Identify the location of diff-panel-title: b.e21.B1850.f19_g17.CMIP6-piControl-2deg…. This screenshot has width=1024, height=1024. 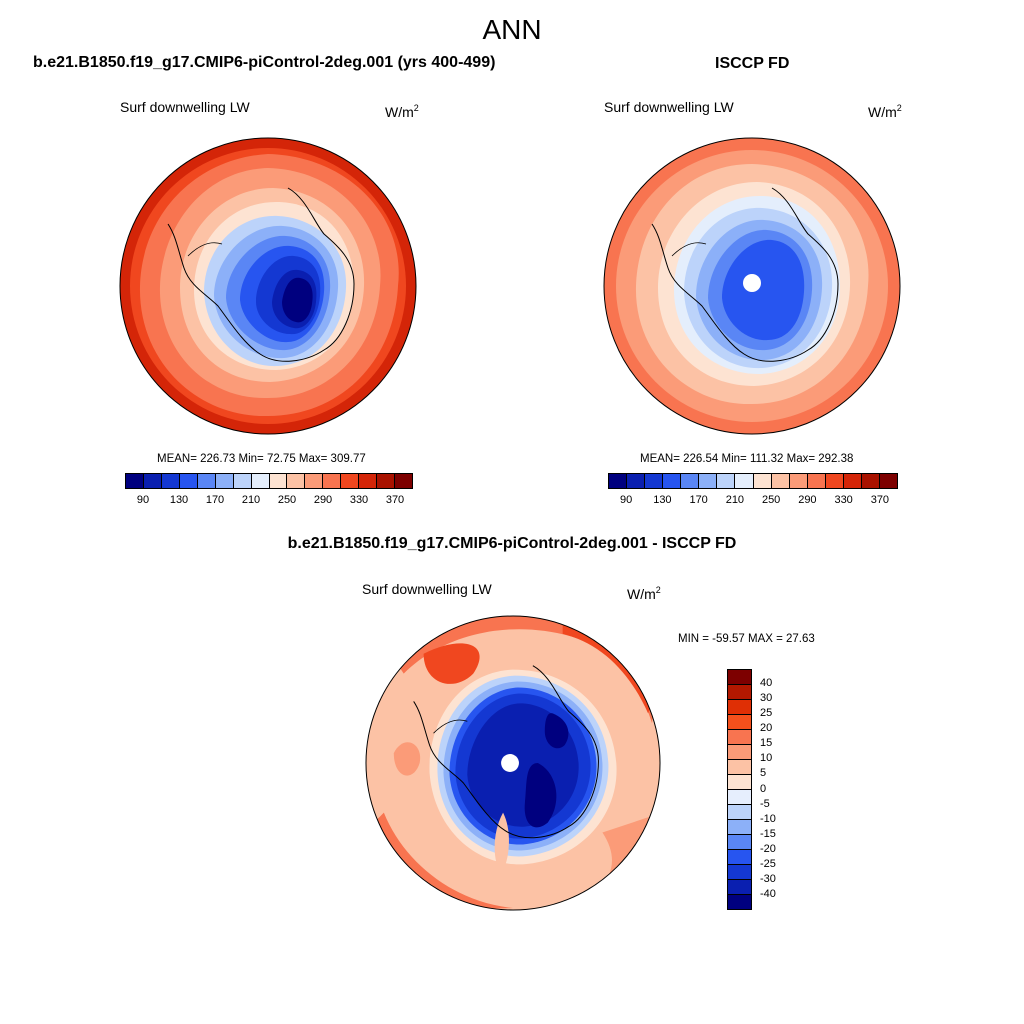
(512, 543).